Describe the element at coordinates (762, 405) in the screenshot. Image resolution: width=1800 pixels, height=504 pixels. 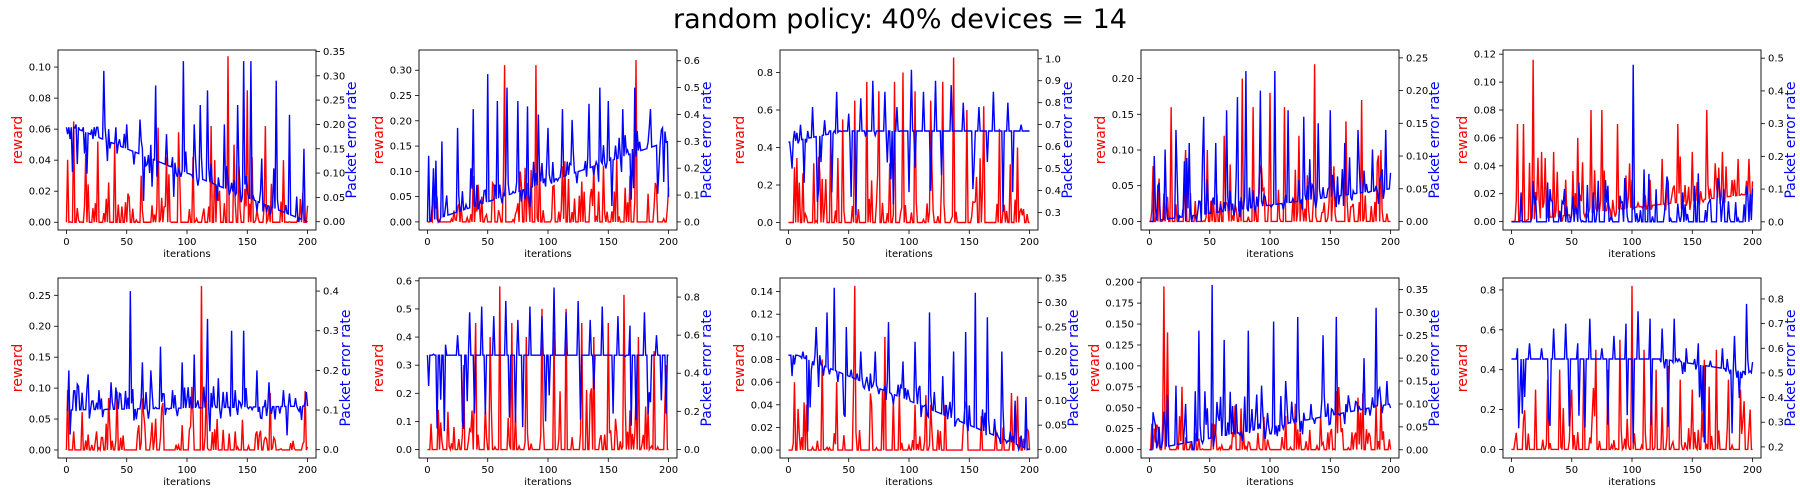
I see `y-tick-label: 0.04` at that location.